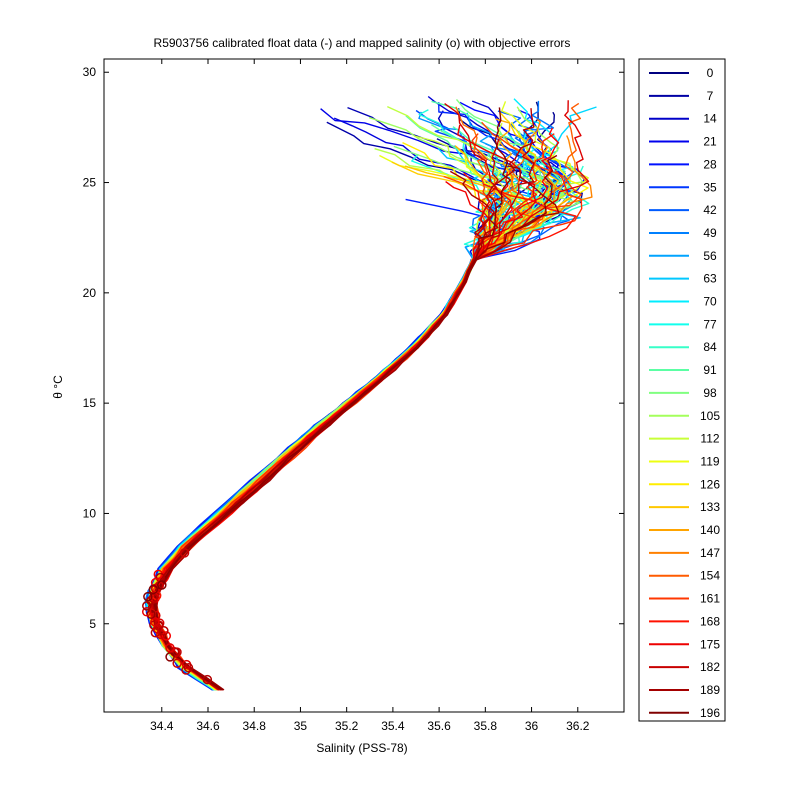 The height and width of the screenshot is (800, 800). Describe the element at coordinates (683, 210) in the screenshot. I see `legend-item: 42` at that location.